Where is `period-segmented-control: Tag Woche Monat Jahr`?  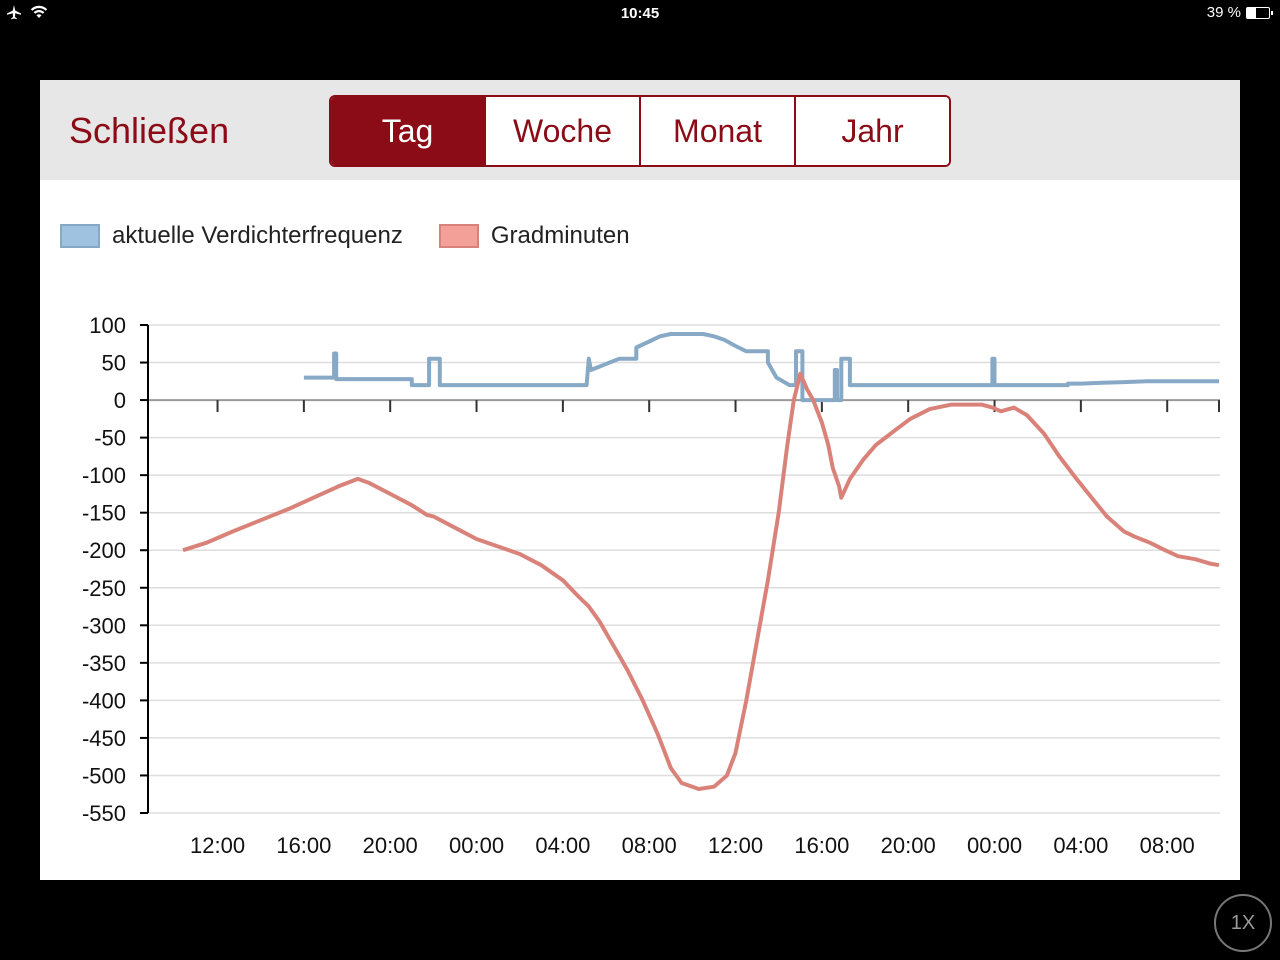
period-segmented-control: Tag Woche Monat Jahr is located at coordinates (640, 131).